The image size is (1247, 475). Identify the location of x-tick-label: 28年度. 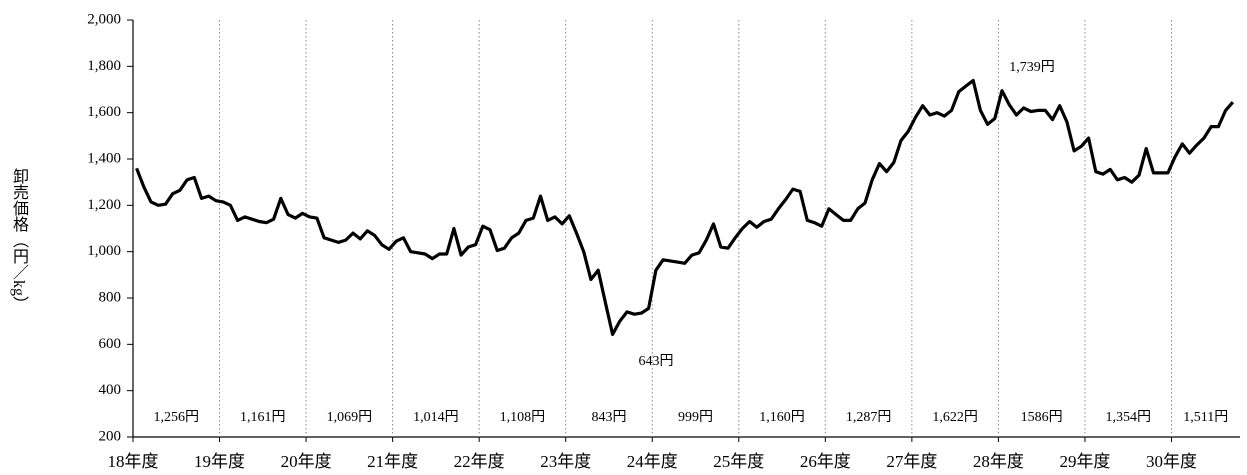
(998, 461).